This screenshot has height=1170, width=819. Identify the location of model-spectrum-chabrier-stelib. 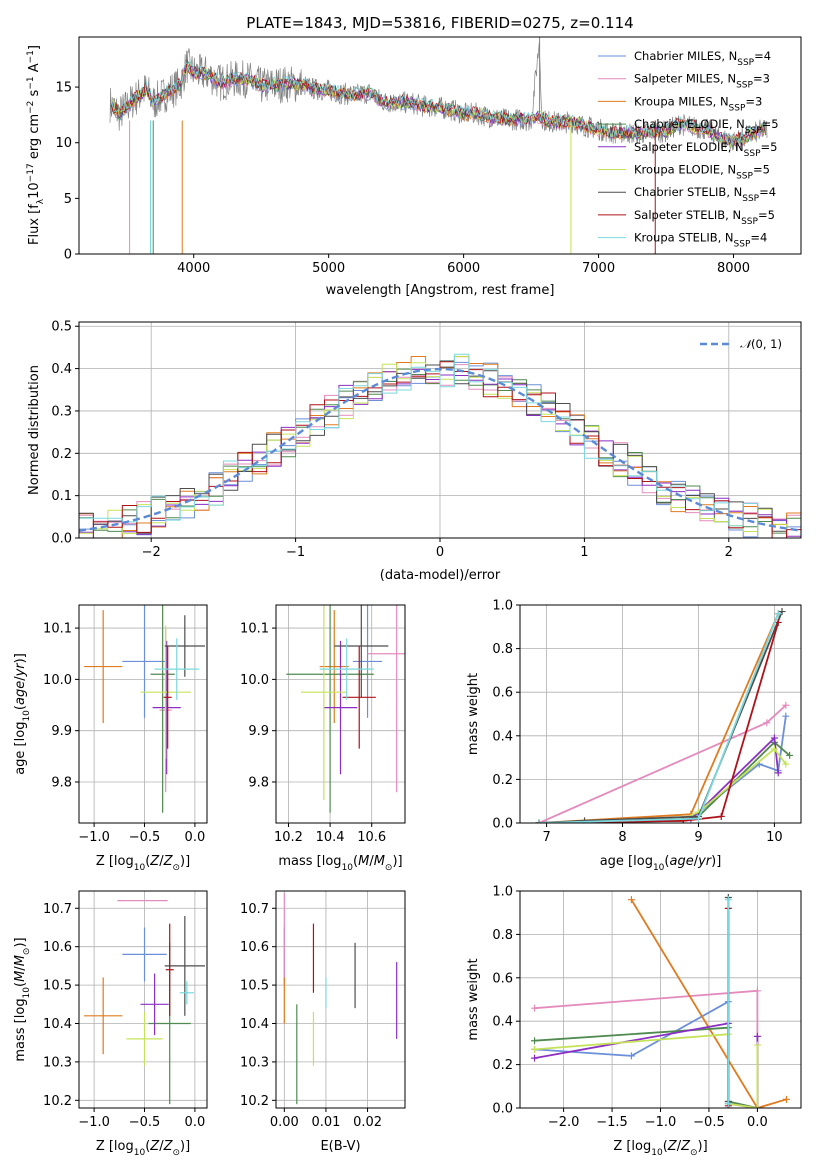
(439, 102).